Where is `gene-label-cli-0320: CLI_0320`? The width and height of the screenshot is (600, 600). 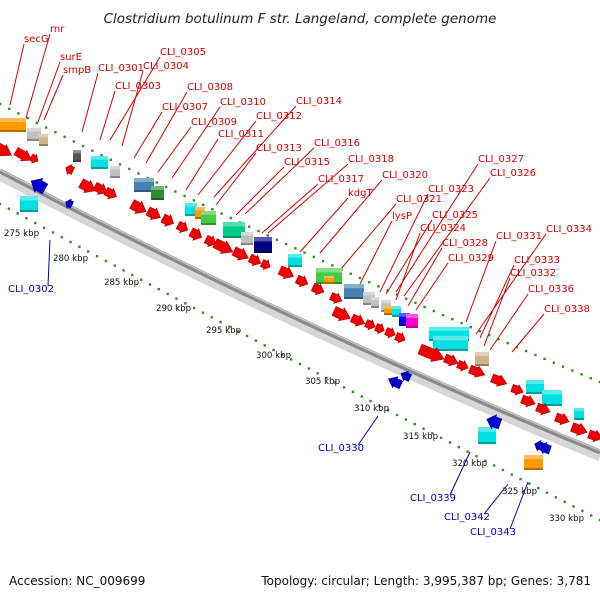 gene-label-cli-0320: CLI_0320 is located at coordinates (405, 175).